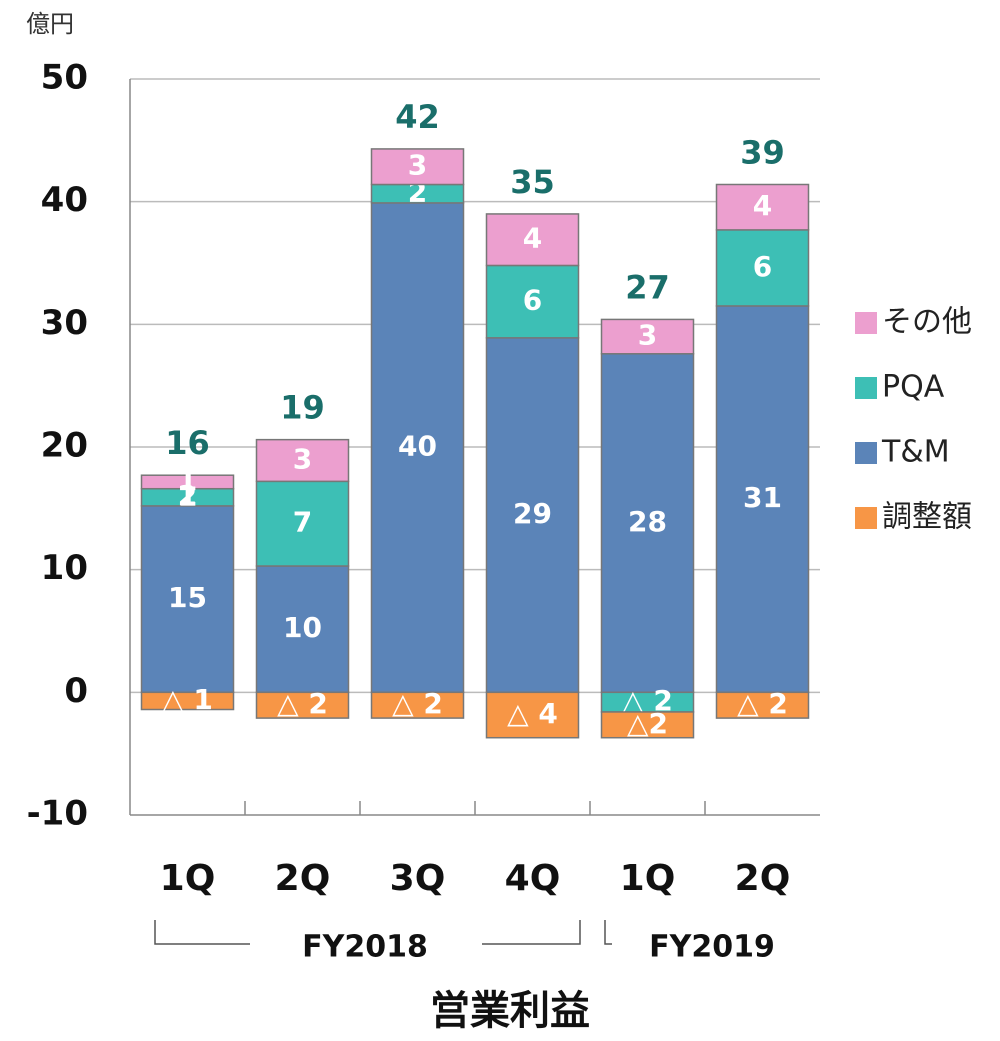  What do you see at coordinates (64, 200) in the screenshot?
I see `y-tick-label: 40` at bounding box center [64, 200].